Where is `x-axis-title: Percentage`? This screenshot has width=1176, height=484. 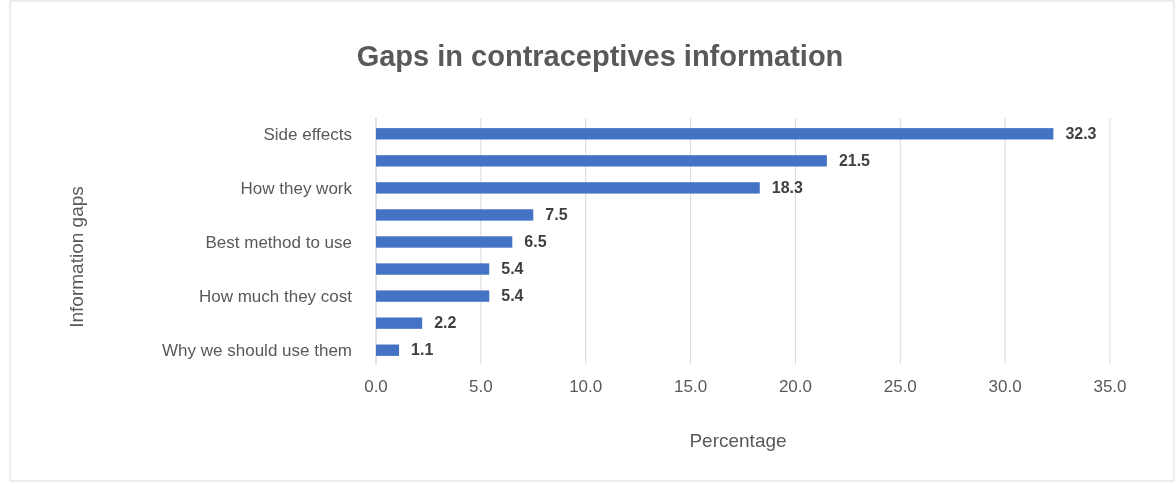
x-axis-title: Percentage is located at coordinates (738, 440).